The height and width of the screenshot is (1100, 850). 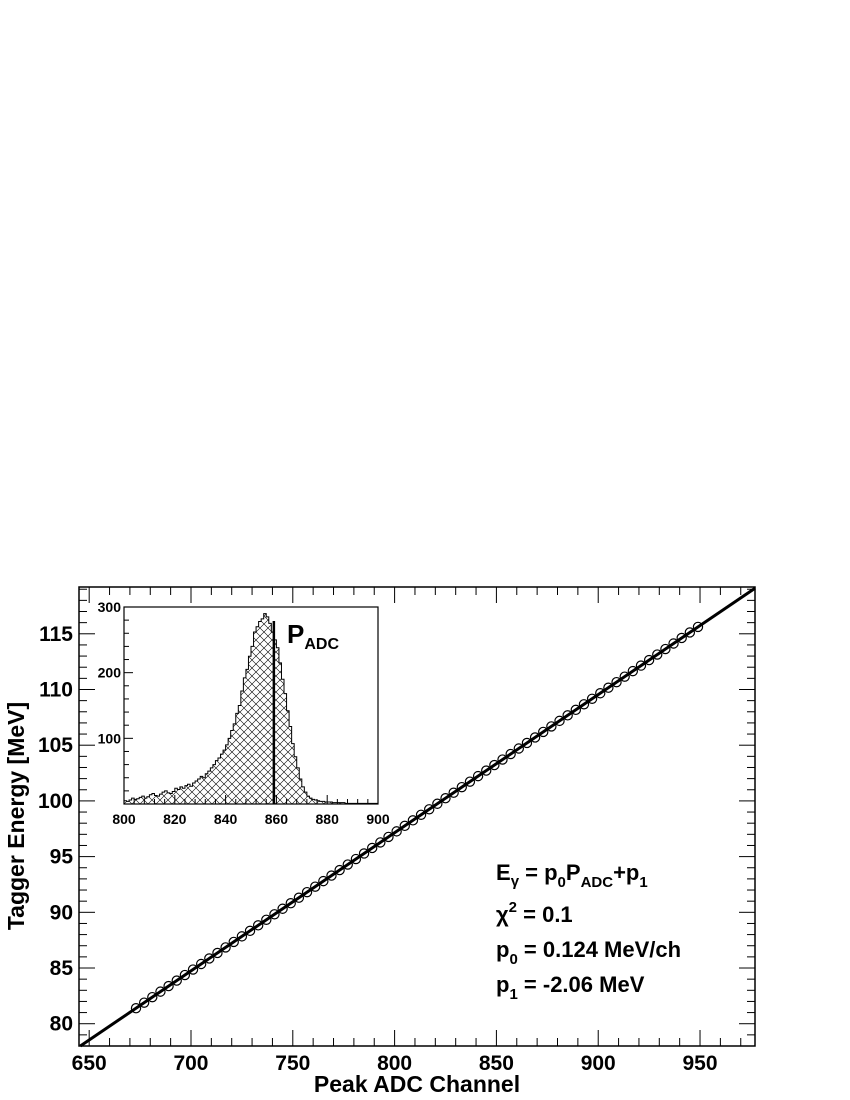 What do you see at coordinates (190, 1063) in the screenshot?
I see `x-tick-label: 700` at bounding box center [190, 1063].